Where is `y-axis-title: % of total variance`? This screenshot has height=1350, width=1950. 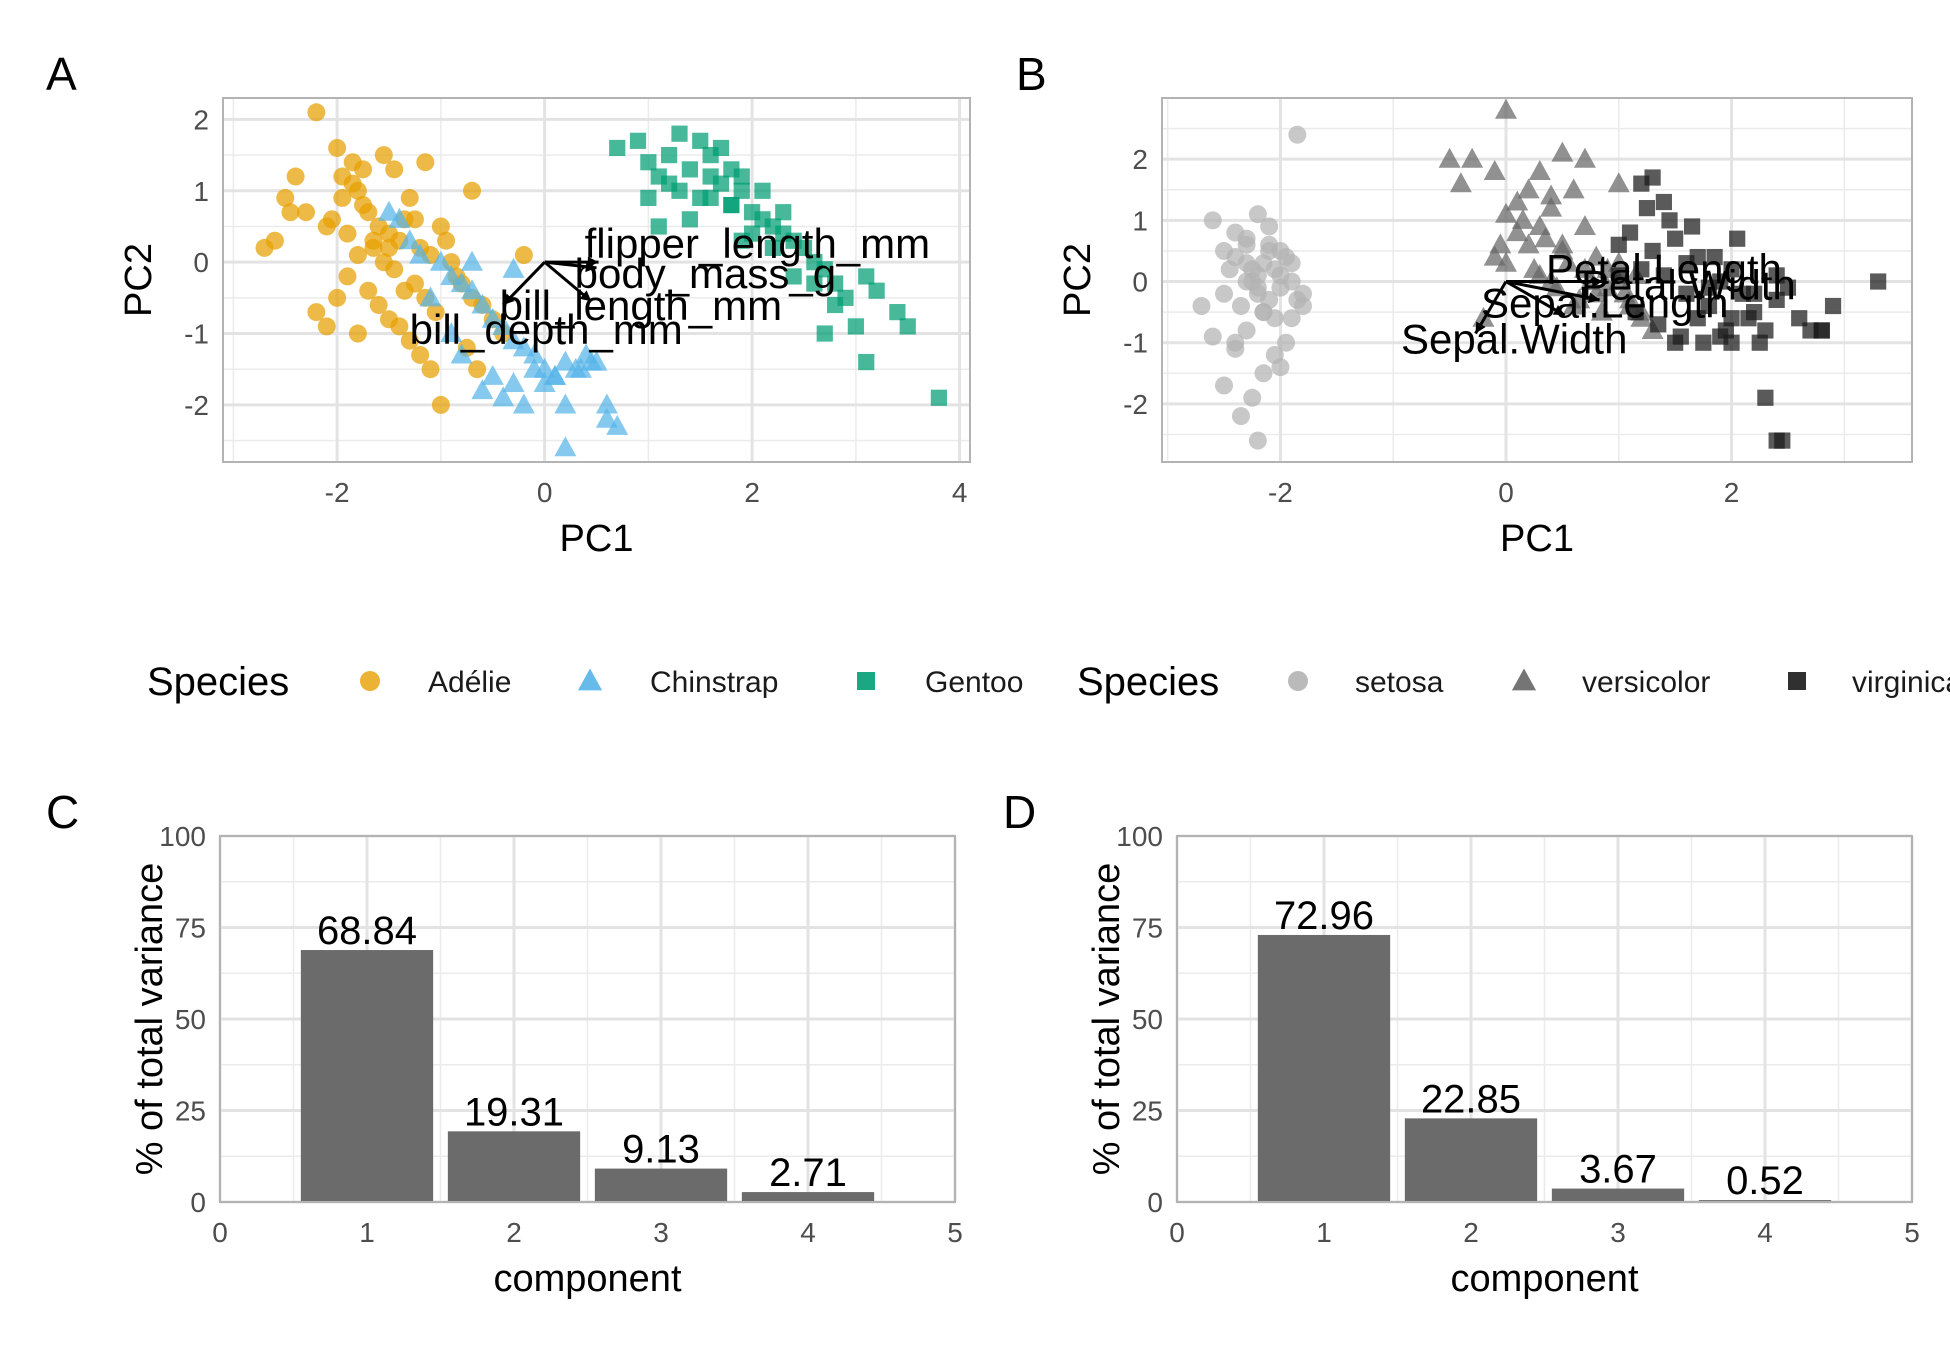 y-axis-title: % of total variance is located at coordinates (150, 1019).